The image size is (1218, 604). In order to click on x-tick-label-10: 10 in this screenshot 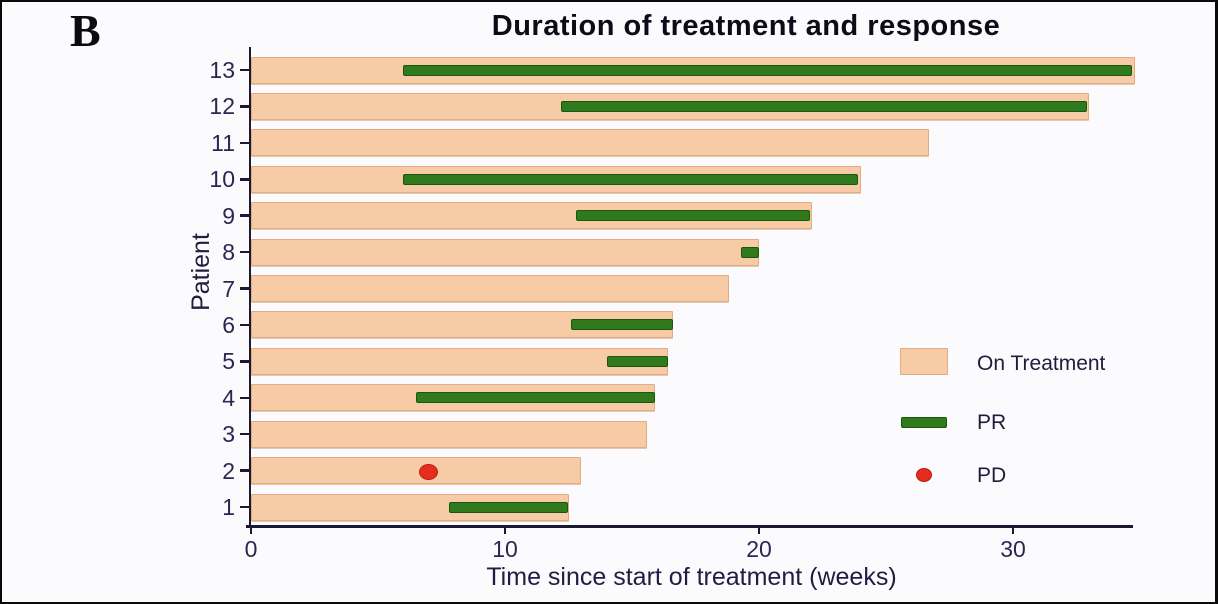, I will do `click(505, 549)`.